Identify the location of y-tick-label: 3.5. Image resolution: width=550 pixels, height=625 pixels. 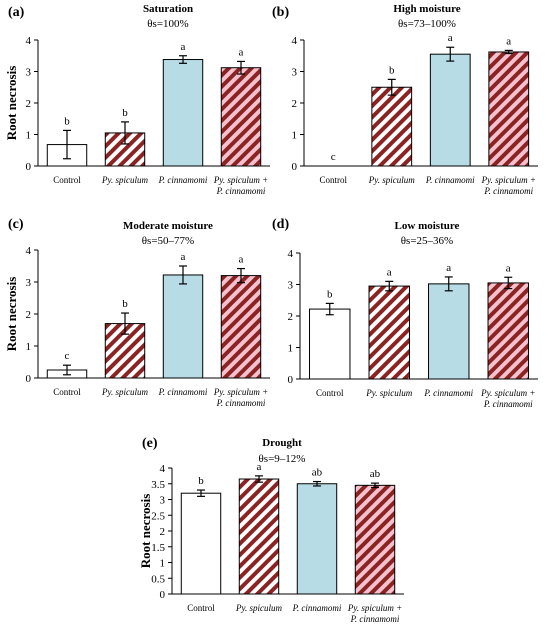
(158, 485).